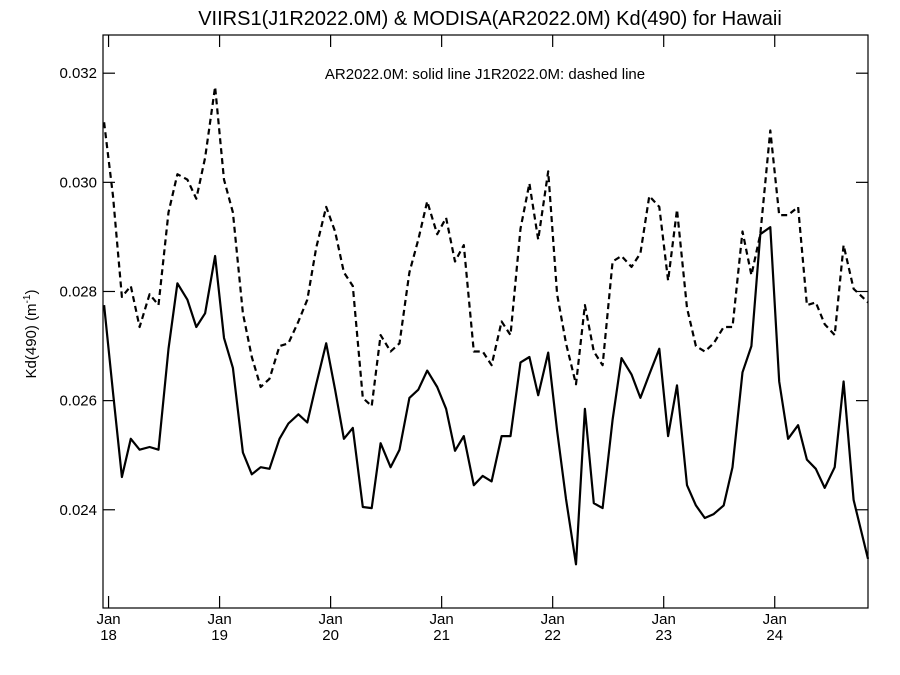 The width and height of the screenshot is (900, 675). Describe the element at coordinates (78, 73) in the screenshot. I see `y-tick-label: 0.032` at that location.